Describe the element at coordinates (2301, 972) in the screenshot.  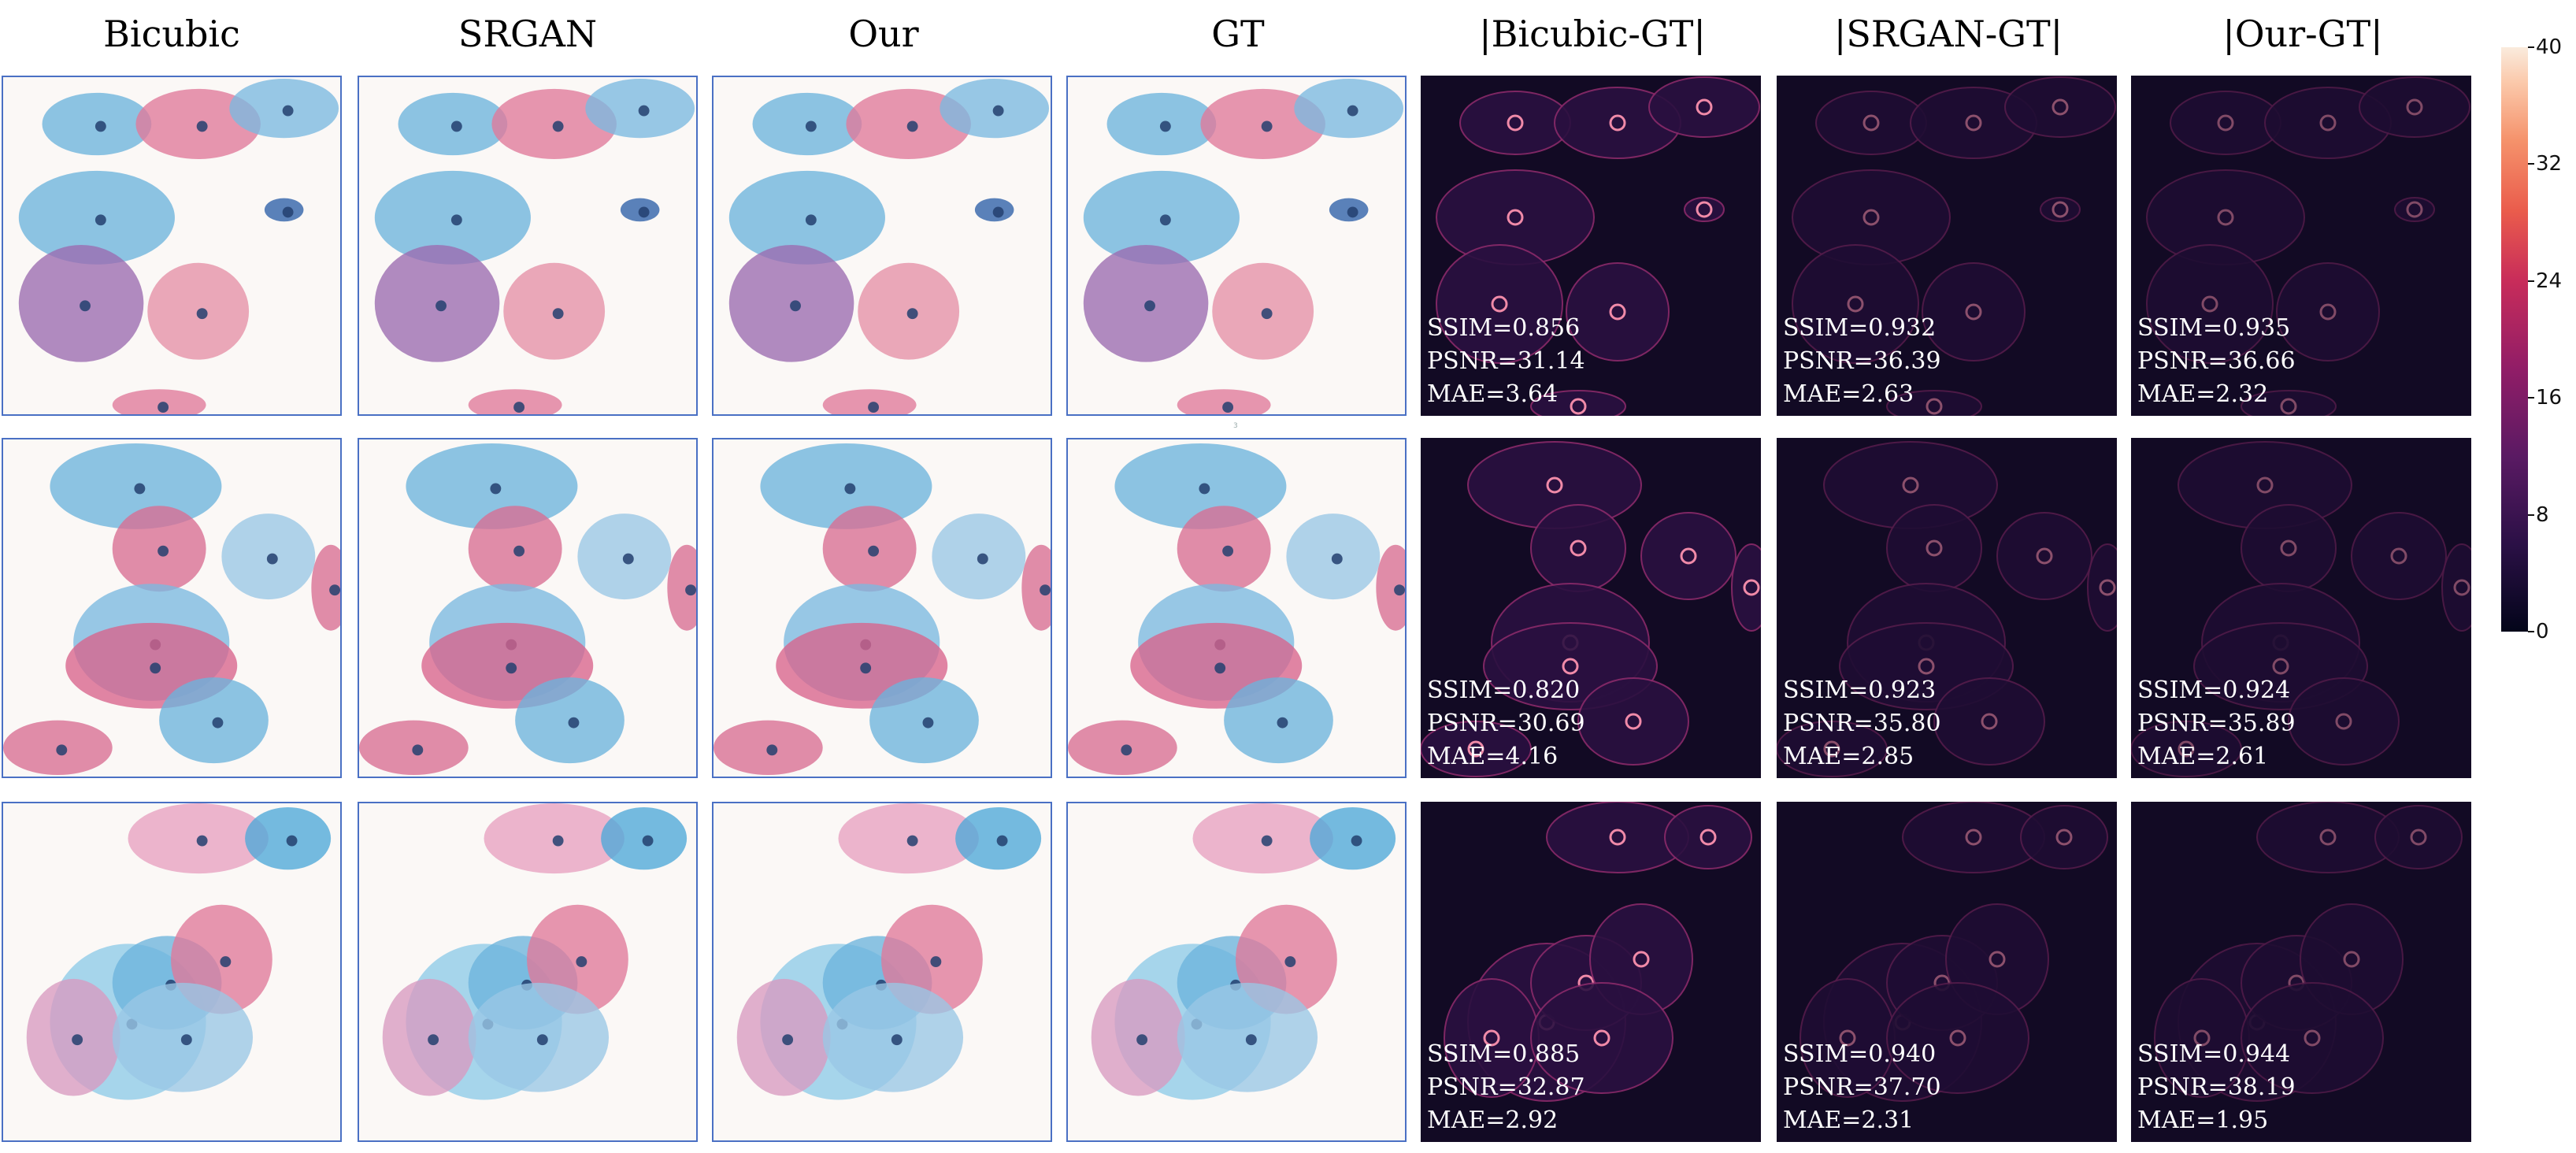
I see `our-diff-map: SSIM=0.944 PSNR=38.19 MAE=1.95` at that location.